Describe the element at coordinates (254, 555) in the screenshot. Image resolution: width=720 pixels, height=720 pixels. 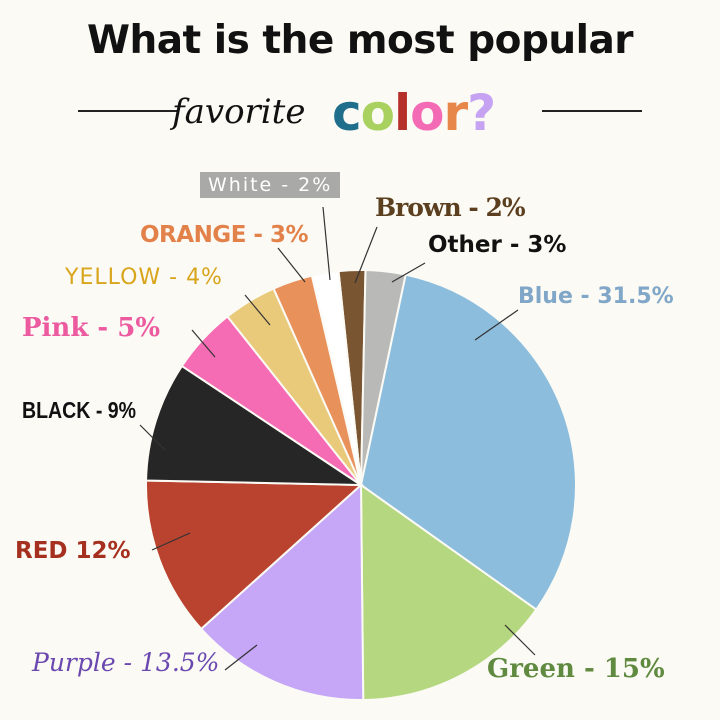
I see `pie-slice-red` at that location.